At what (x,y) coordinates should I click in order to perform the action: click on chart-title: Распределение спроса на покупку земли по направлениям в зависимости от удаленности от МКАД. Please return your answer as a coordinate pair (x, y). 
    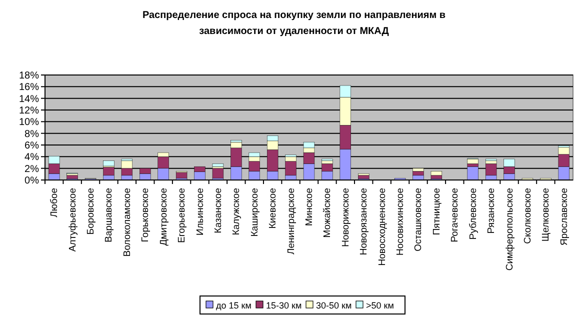
    Looking at the image, I should click on (294, 23).